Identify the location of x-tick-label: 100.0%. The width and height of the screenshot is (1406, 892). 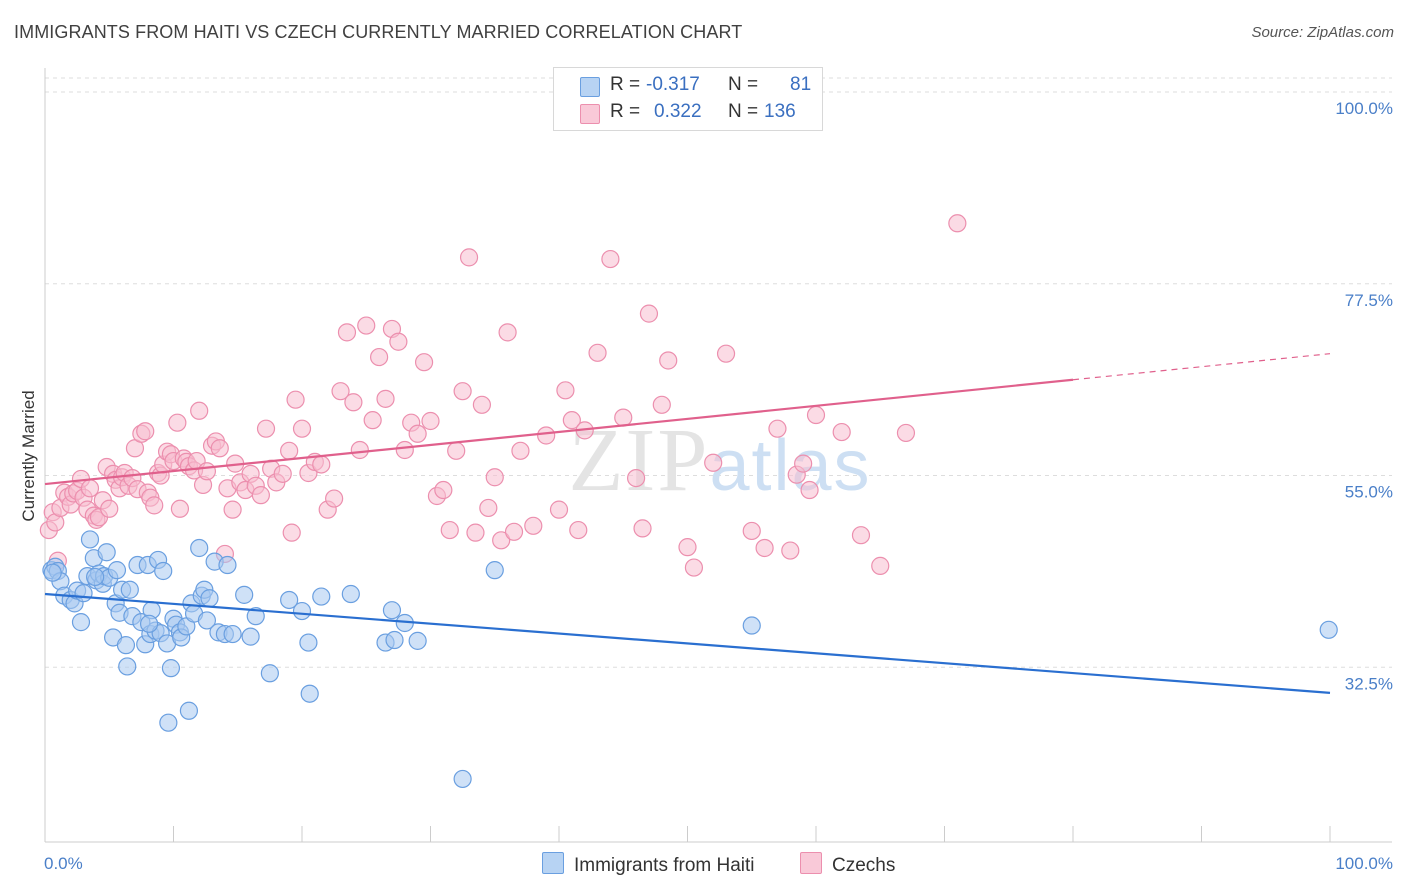
(1364, 863).